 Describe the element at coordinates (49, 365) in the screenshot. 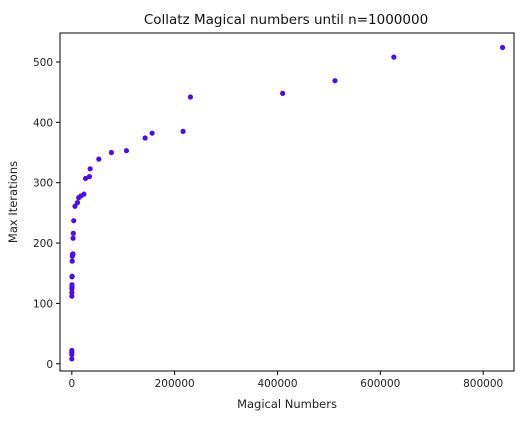

I see `y-tick-label-0: 0` at that location.